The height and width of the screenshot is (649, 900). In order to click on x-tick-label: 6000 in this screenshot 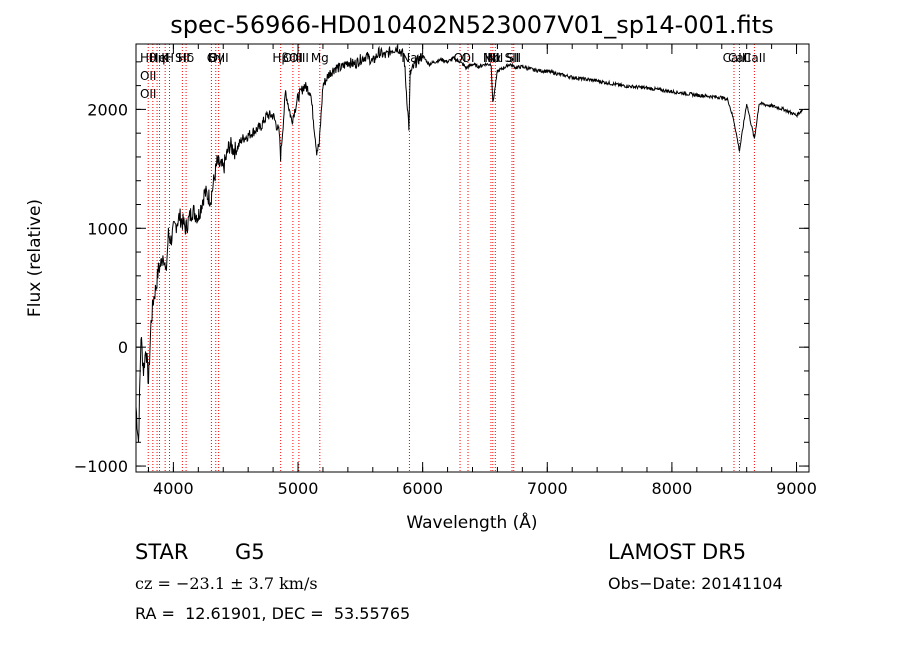, I will do `click(422, 488)`.